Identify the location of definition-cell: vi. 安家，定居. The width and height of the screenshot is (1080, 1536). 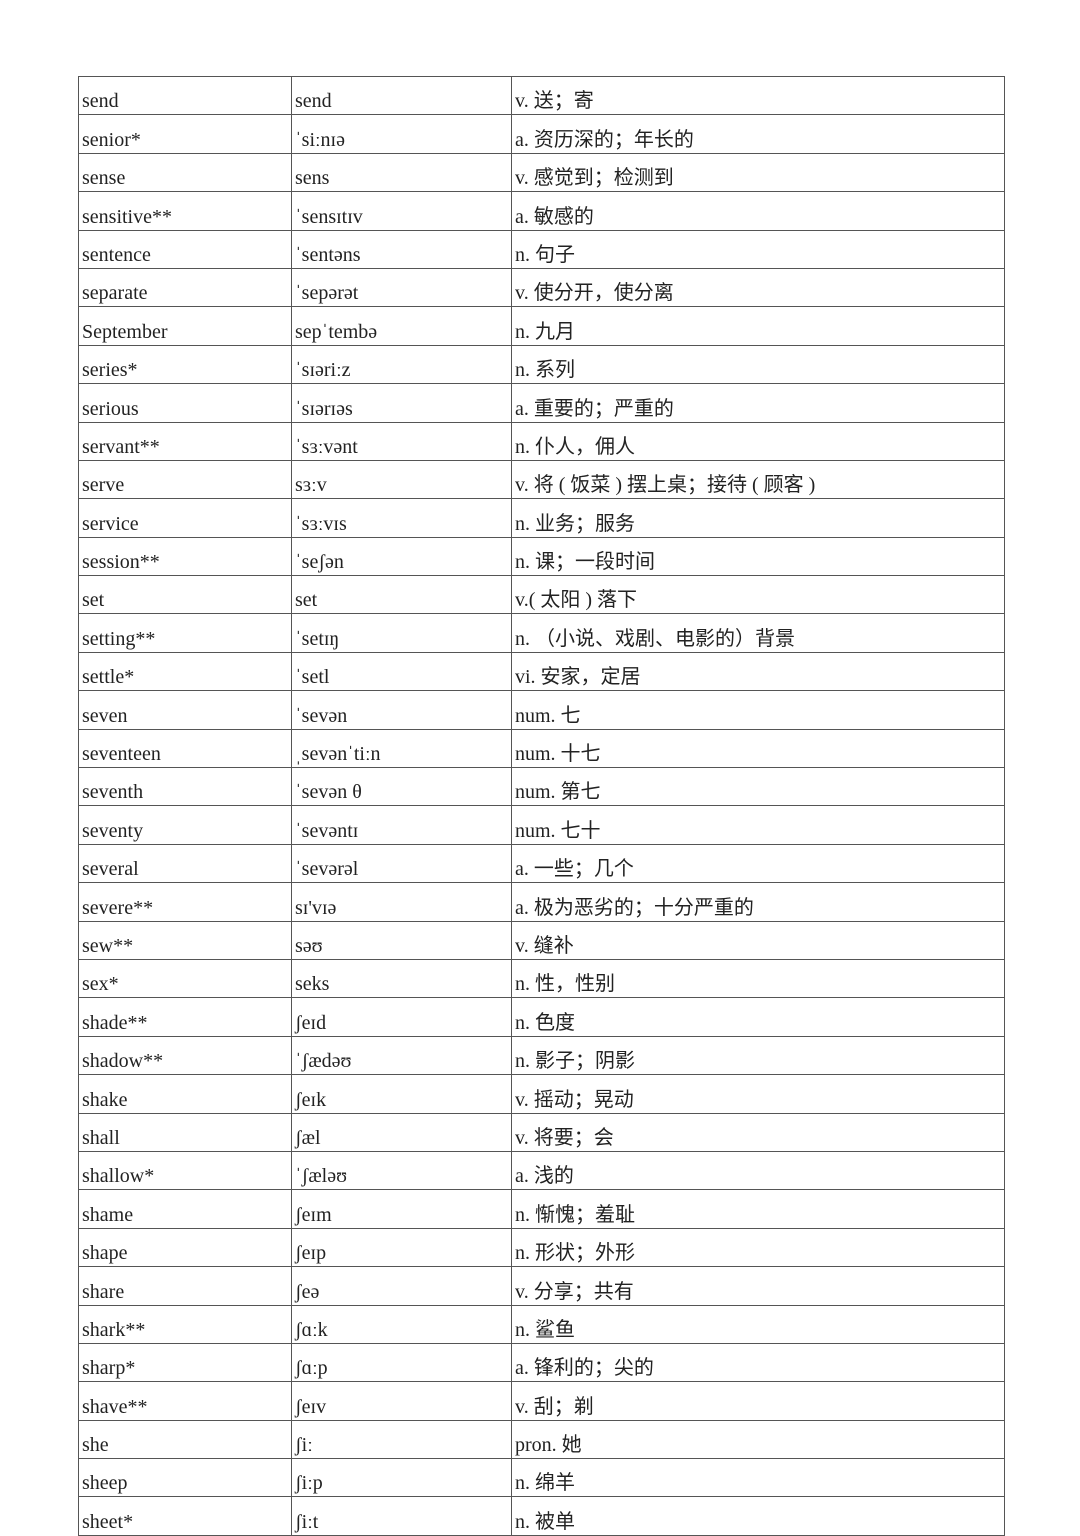
(758, 671).